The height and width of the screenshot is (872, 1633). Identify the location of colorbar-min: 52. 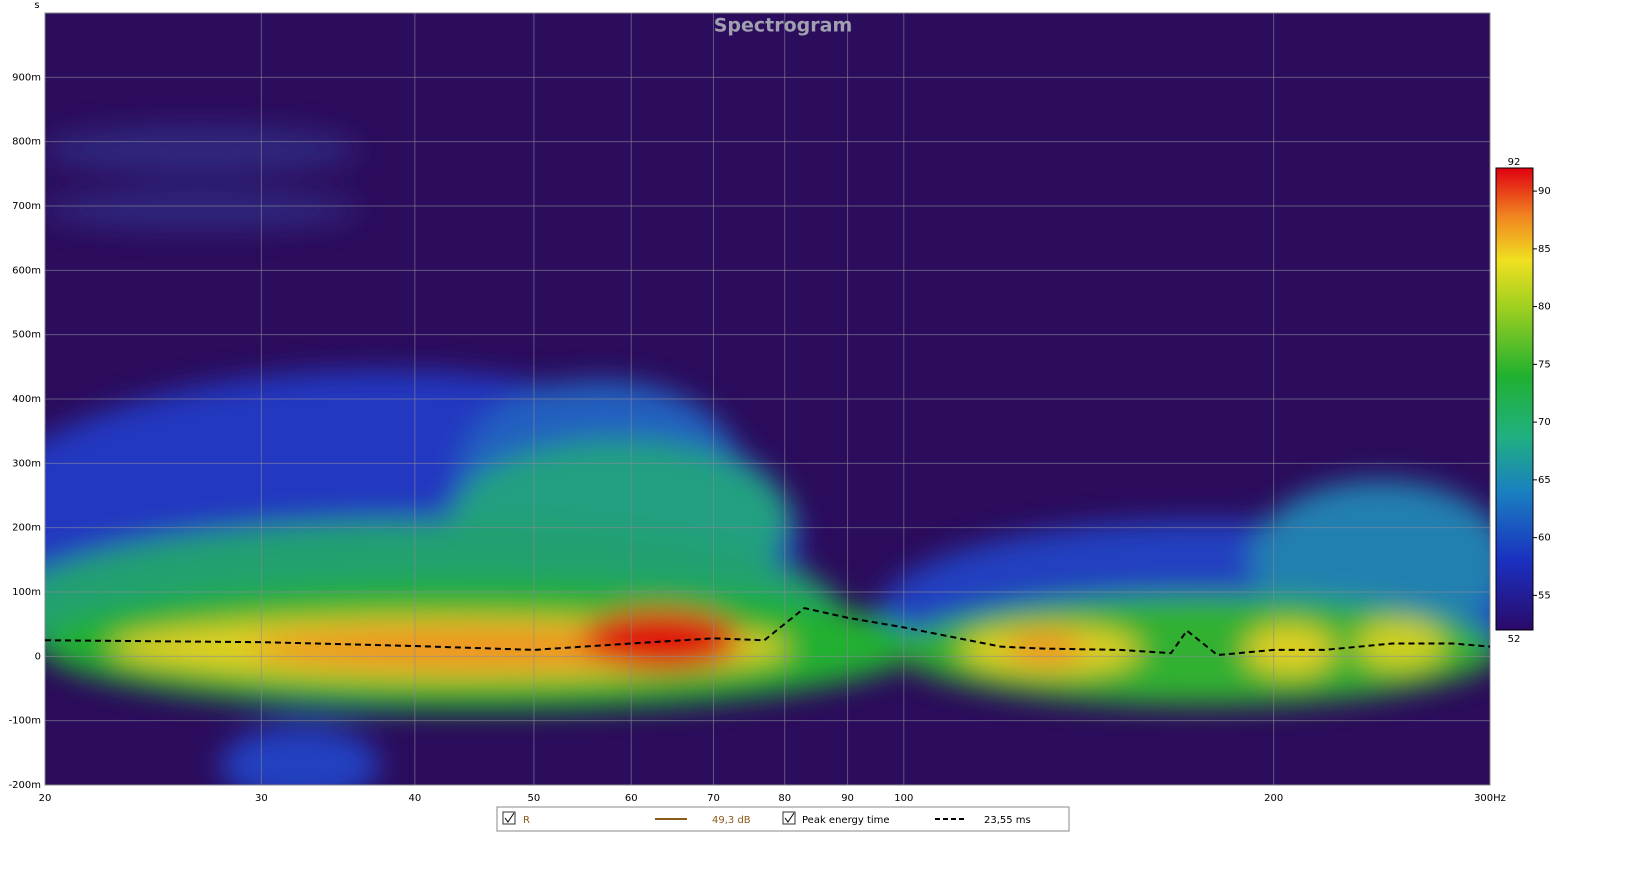
(1514, 639).